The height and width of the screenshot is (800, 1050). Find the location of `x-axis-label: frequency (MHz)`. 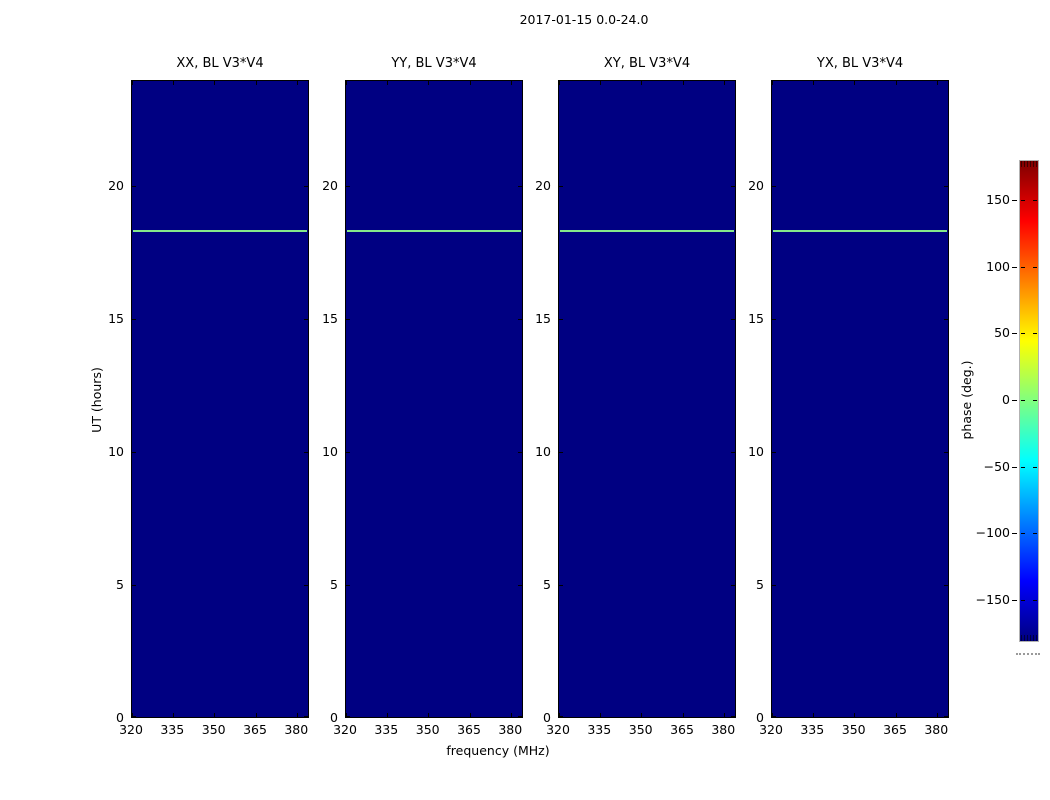

x-axis-label: frequency (MHz) is located at coordinates (498, 750).